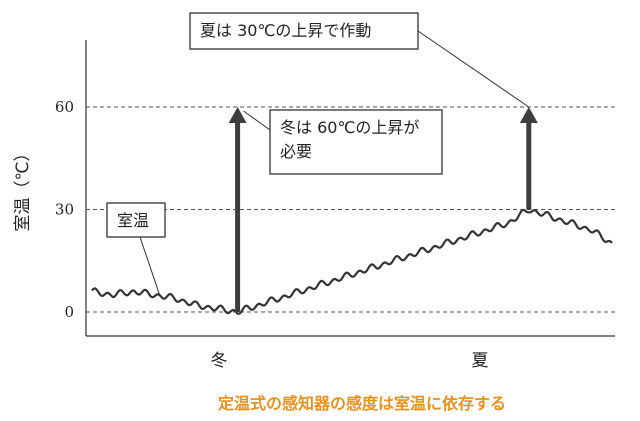  What do you see at coordinates (285, 30) in the screenshot?
I see `annotation-text: 夏は 30℃の上昇で作動` at bounding box center [285, 30].